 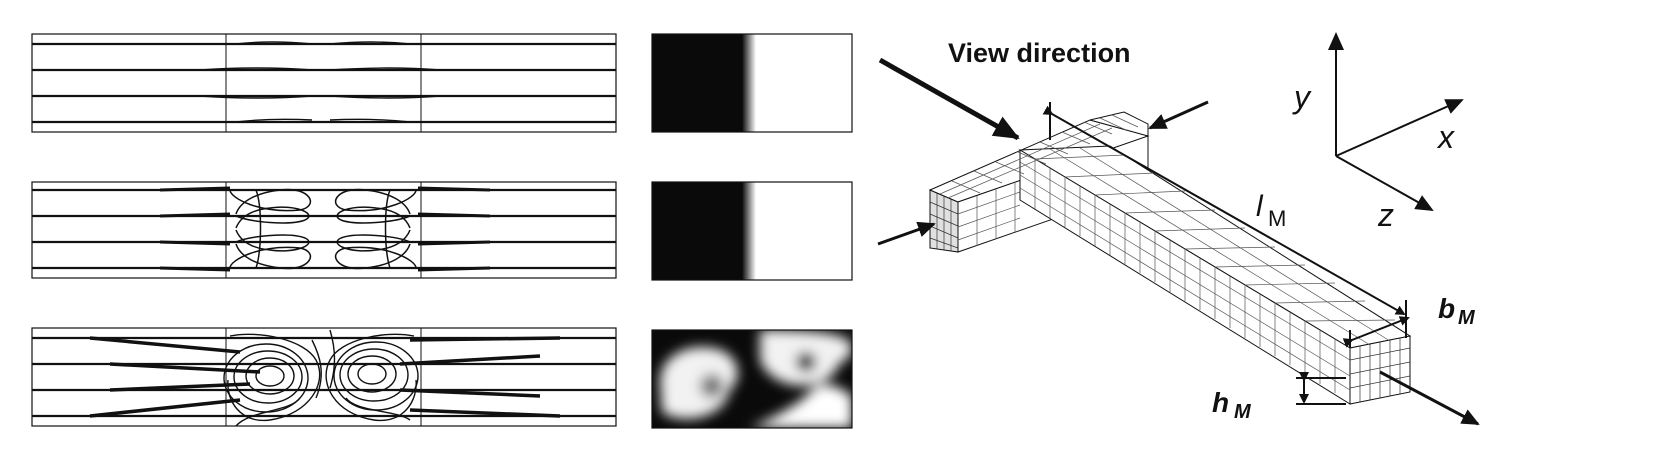 I want to click on outlet-arrow, so click(x=1429, y=398).